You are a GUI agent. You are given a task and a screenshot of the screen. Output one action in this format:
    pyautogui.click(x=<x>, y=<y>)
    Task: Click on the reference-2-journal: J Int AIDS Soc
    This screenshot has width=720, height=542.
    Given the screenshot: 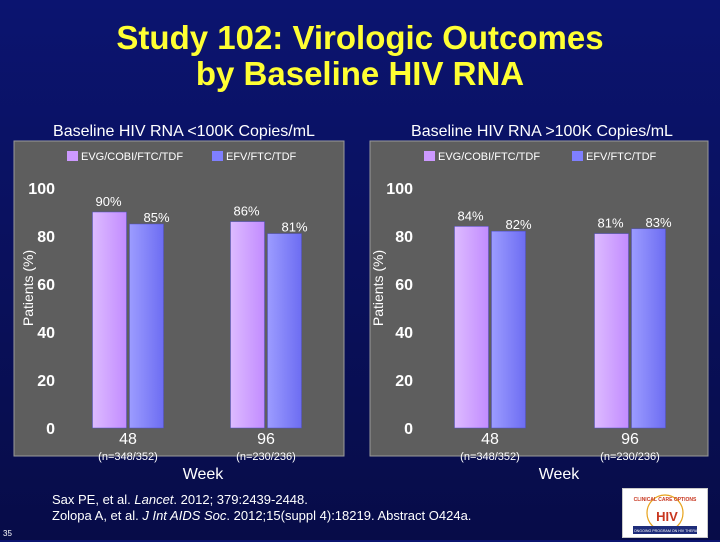 What is the action you would take?
    pyautogui.click(x=184, y=515)
    